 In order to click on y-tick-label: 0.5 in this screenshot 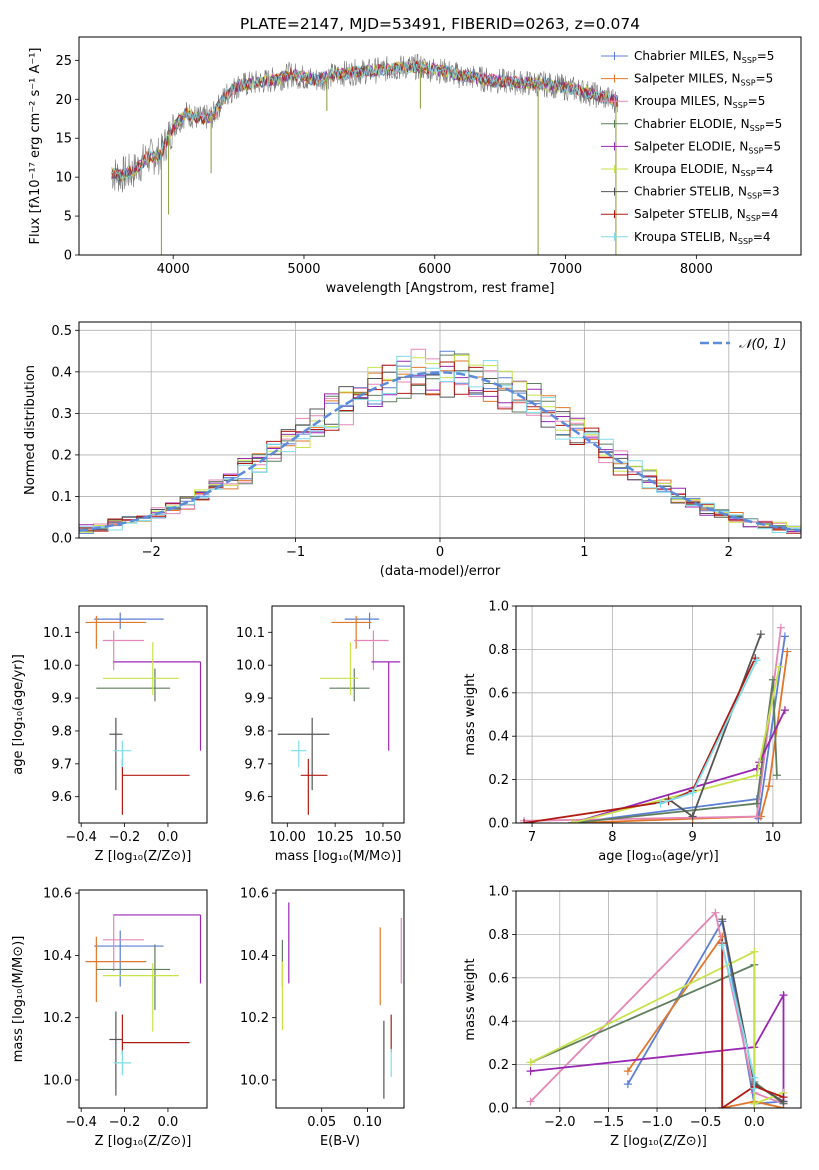, I will do `click(61, 331)`.